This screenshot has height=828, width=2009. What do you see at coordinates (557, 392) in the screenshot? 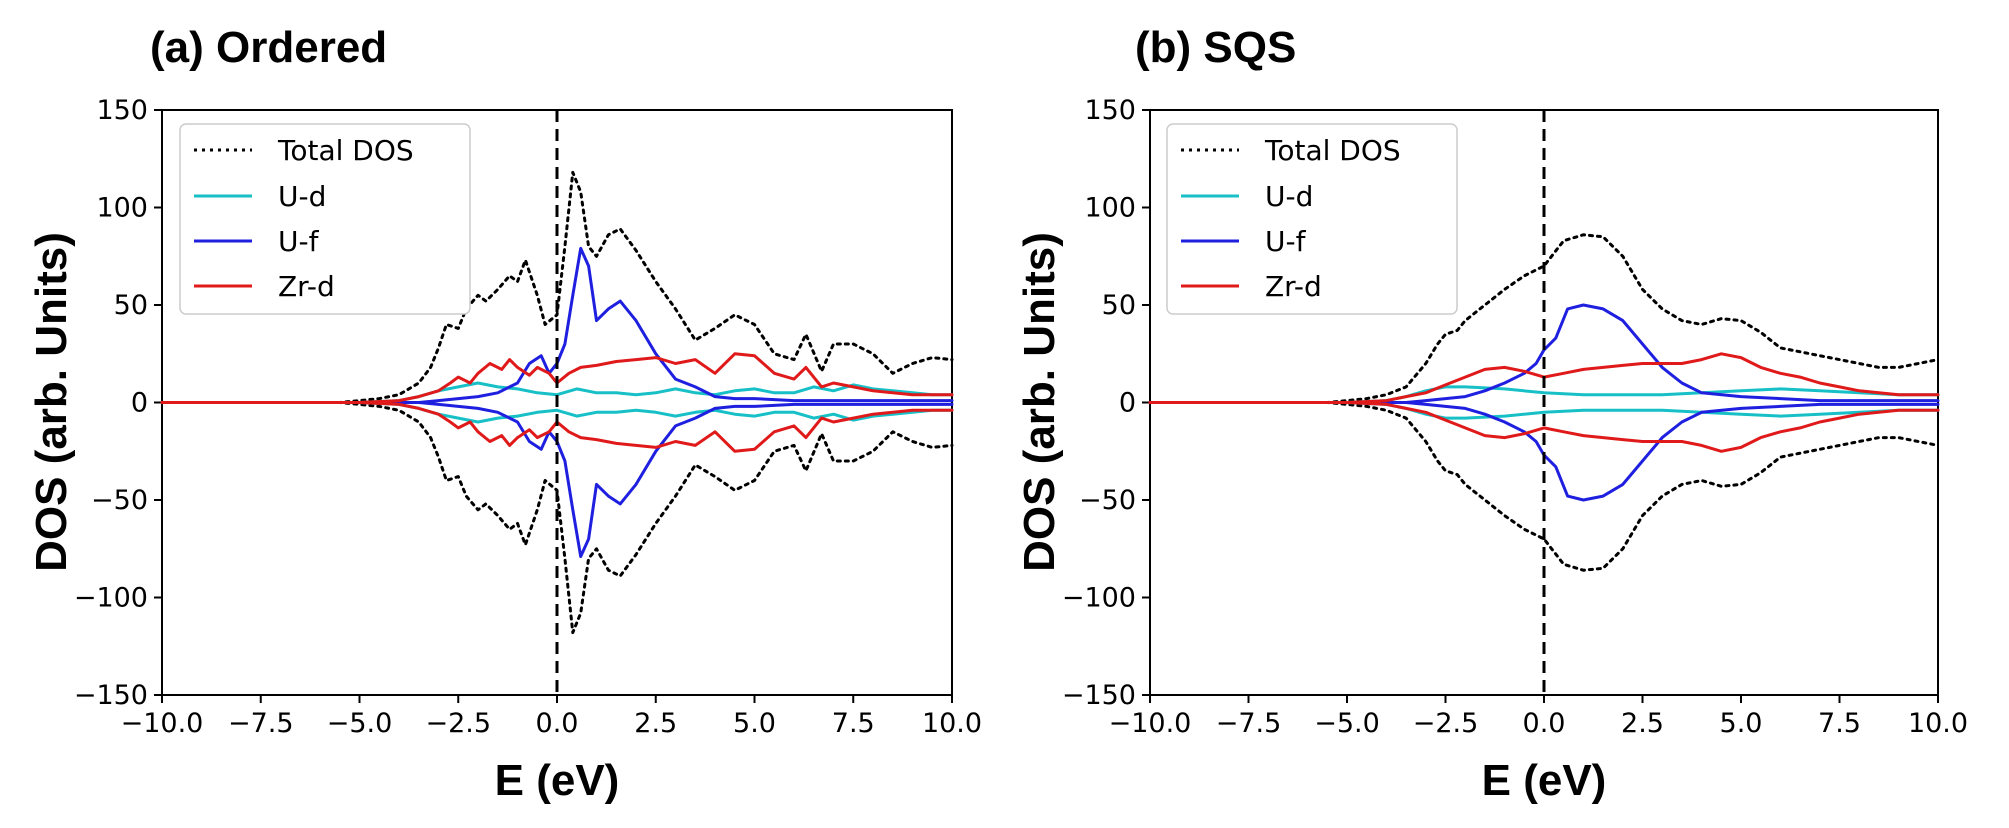
I see `series-line-u-d-up` at bounding box center [557, 392].